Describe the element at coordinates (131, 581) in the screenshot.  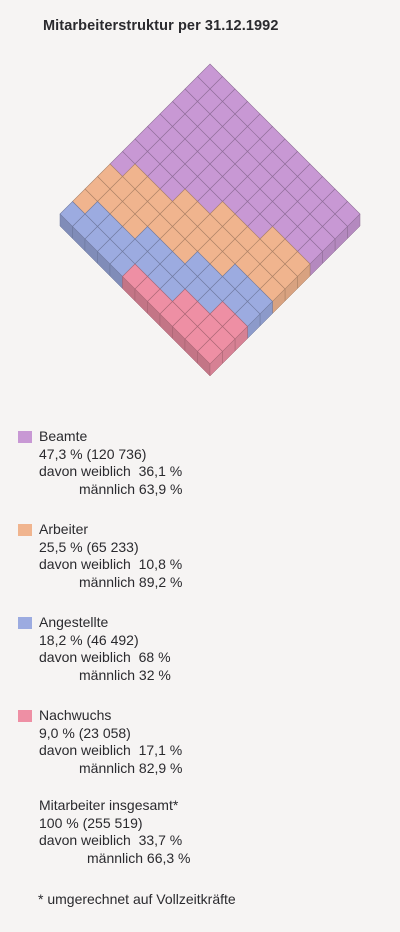
I see `legend-male: männlich 89,2 %` at that location.